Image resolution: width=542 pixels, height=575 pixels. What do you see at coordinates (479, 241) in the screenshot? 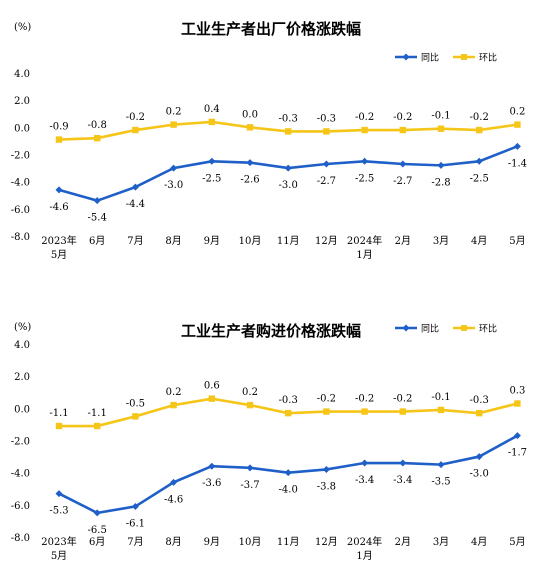
I see `x-tick-label: 4月` at bounding box center [479, 241].